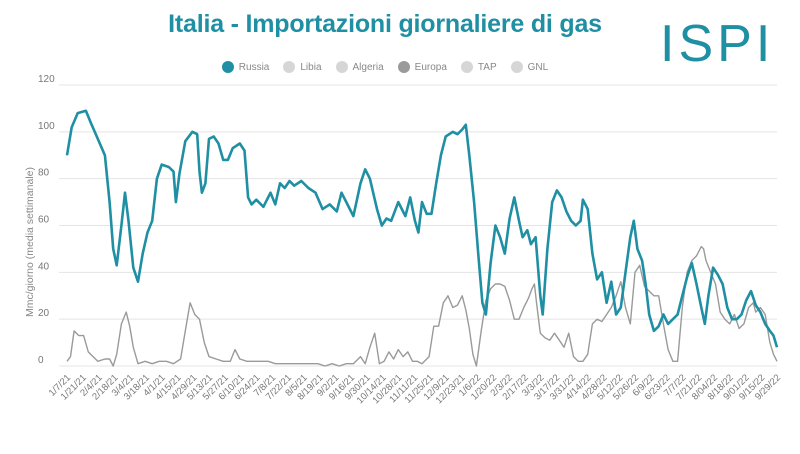 The image size is (800, 454). Describe the element at coordinates (44, 313) in the screenshot. I see `y-tick-label: 20` at that location.